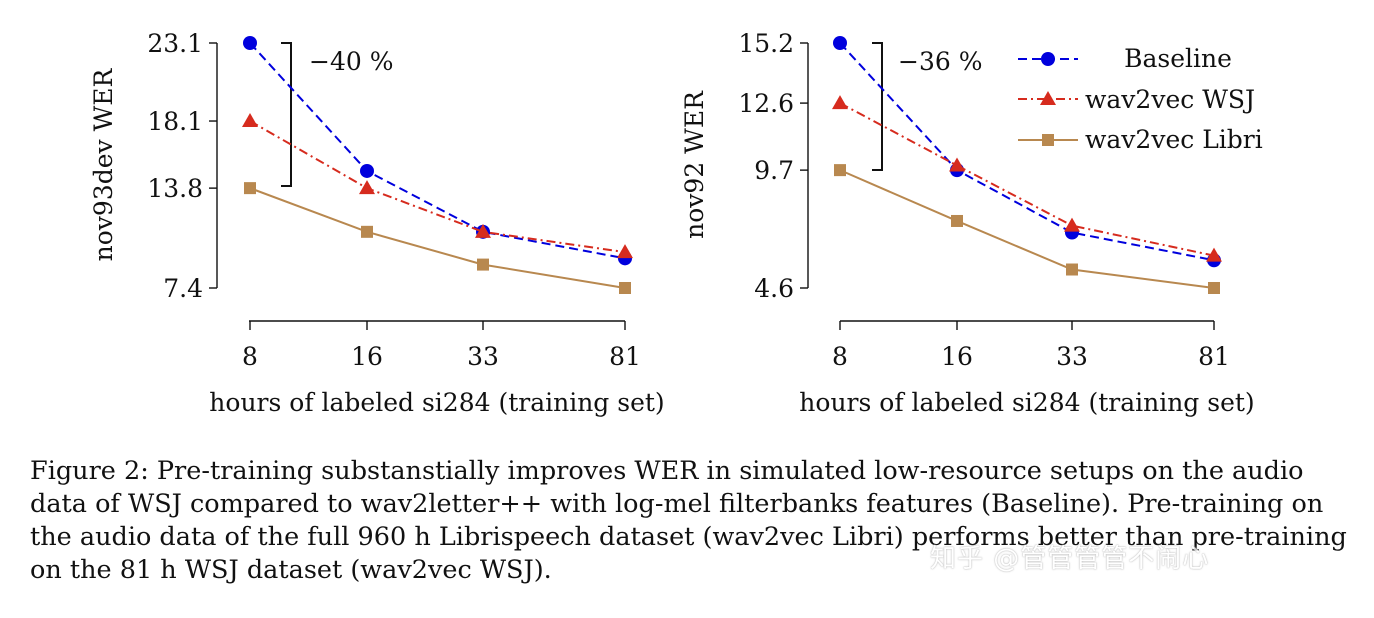 The height and width of the screenshot is (618, 1374). What do you see at coordinates (351, 61) in the screenshot?
I see `bracket-annotation: −40 %` at bounding box center [351, 61].